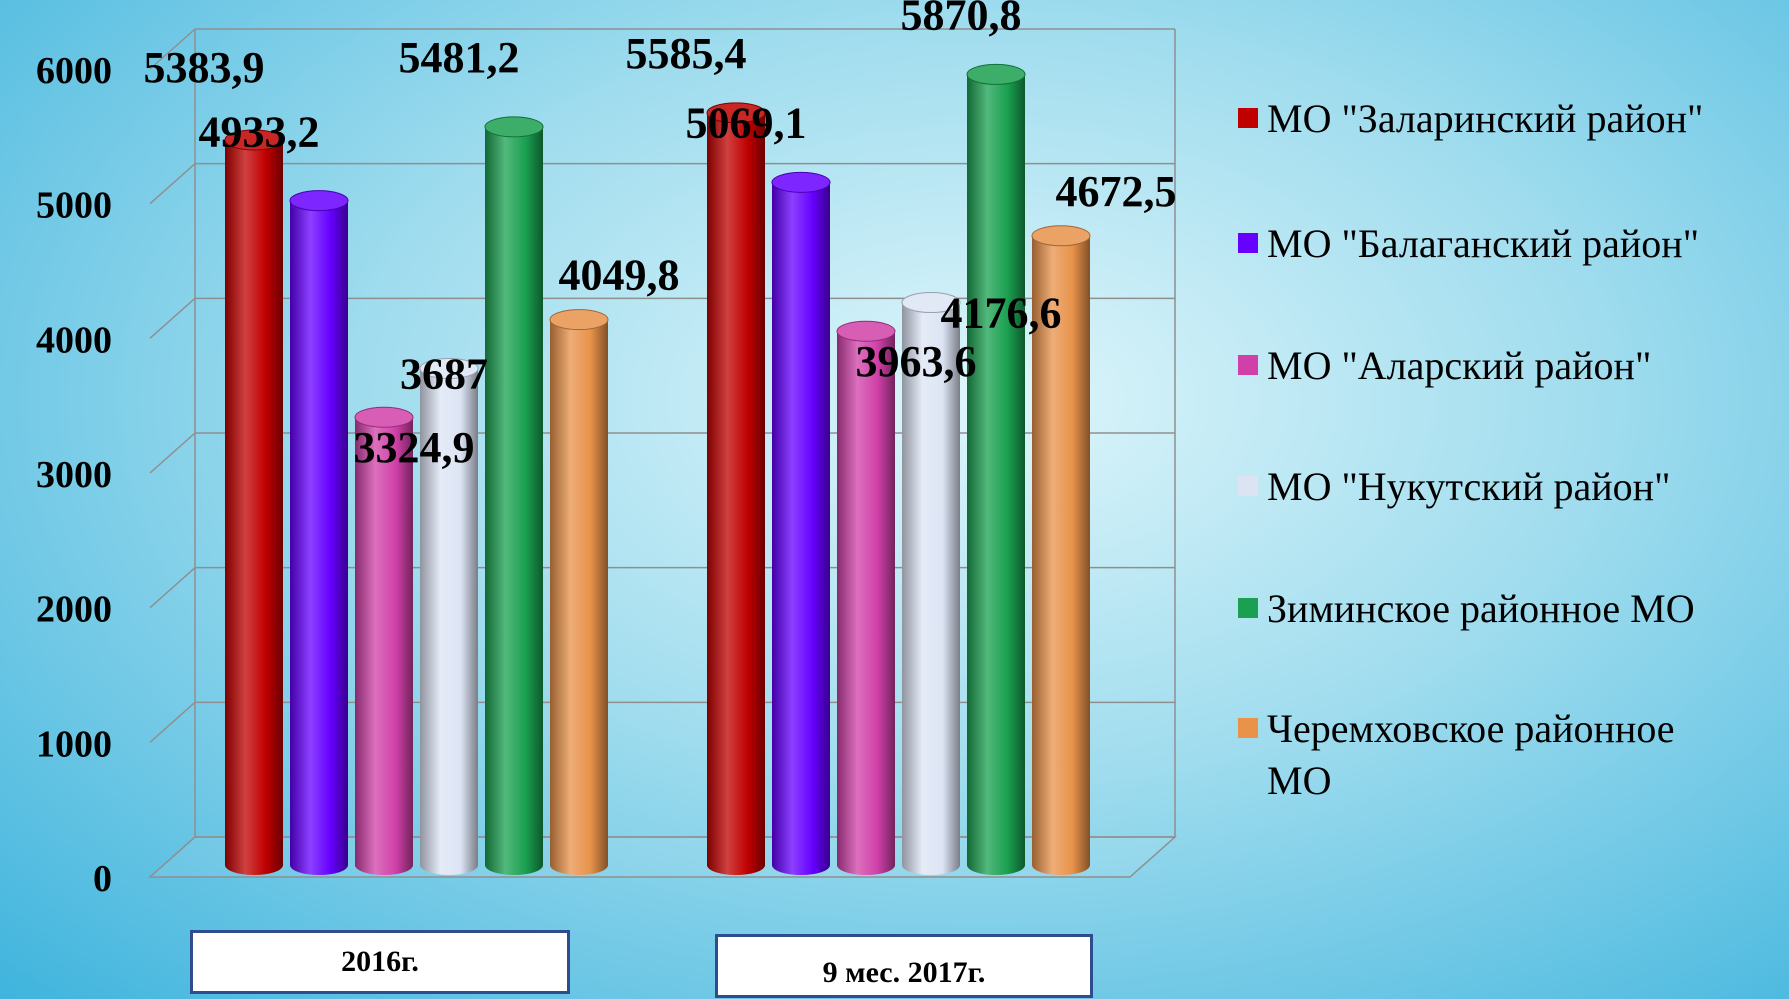 Image resolution: width=1789 pixels, height=999 pixels. I want to click on data-label: 4933,2, so click(259, 132).